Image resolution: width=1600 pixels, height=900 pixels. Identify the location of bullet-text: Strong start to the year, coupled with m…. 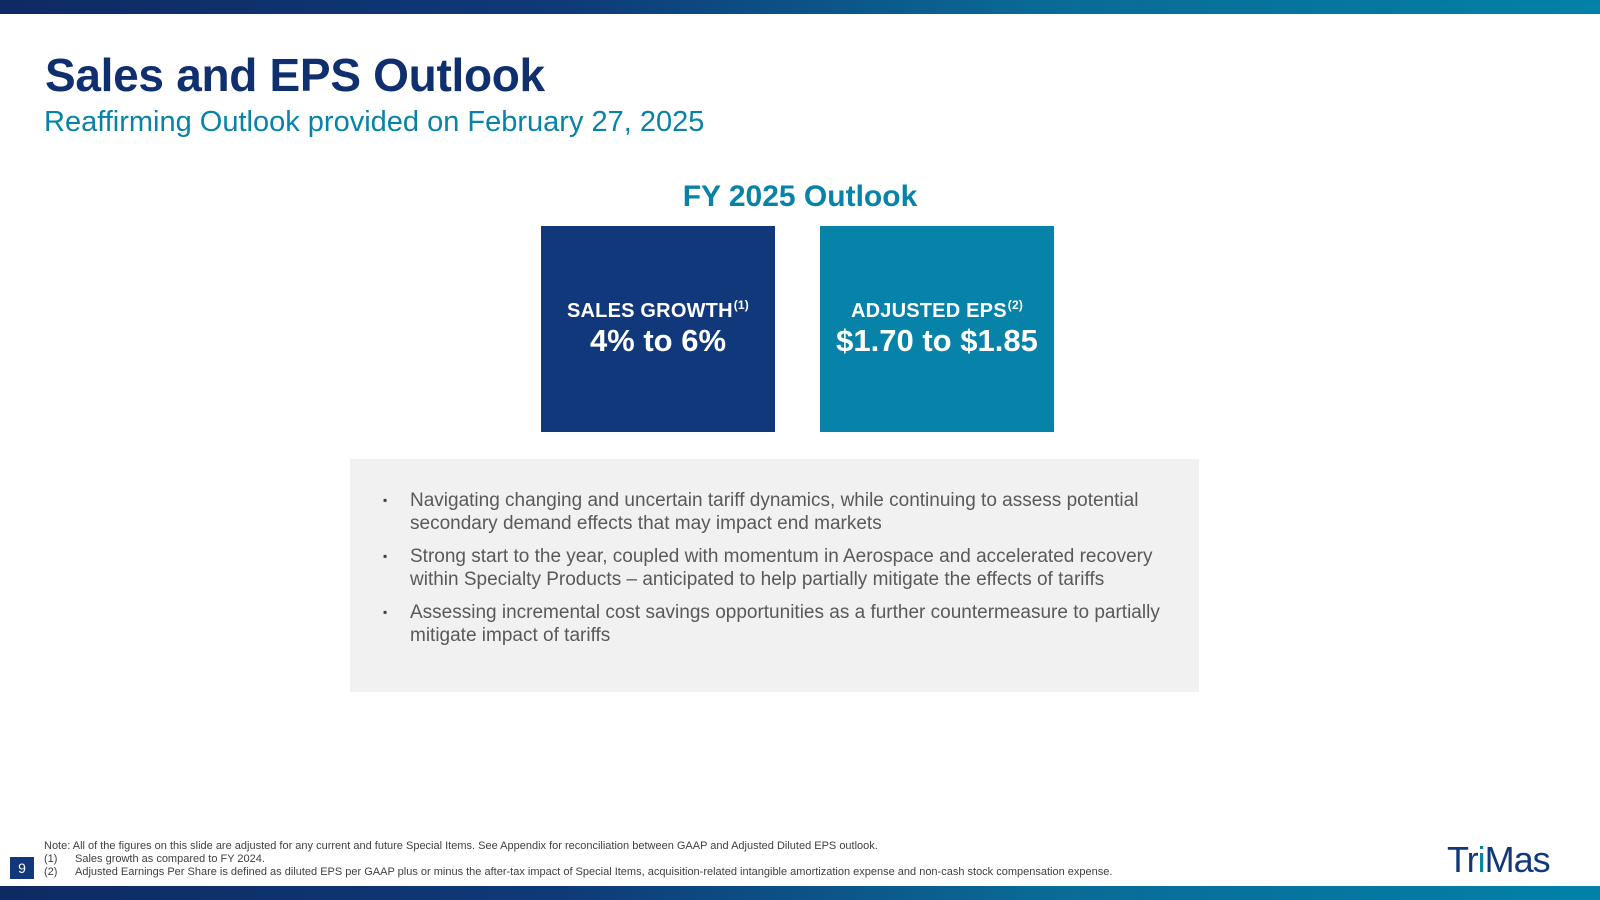
(781, 568).